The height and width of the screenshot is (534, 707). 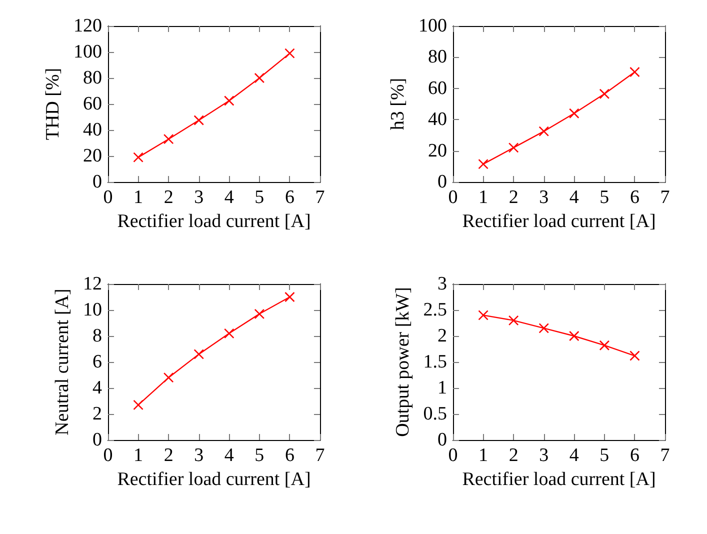 I want to click on y-axis-title: h3 [%], so click(x=398, y=104).